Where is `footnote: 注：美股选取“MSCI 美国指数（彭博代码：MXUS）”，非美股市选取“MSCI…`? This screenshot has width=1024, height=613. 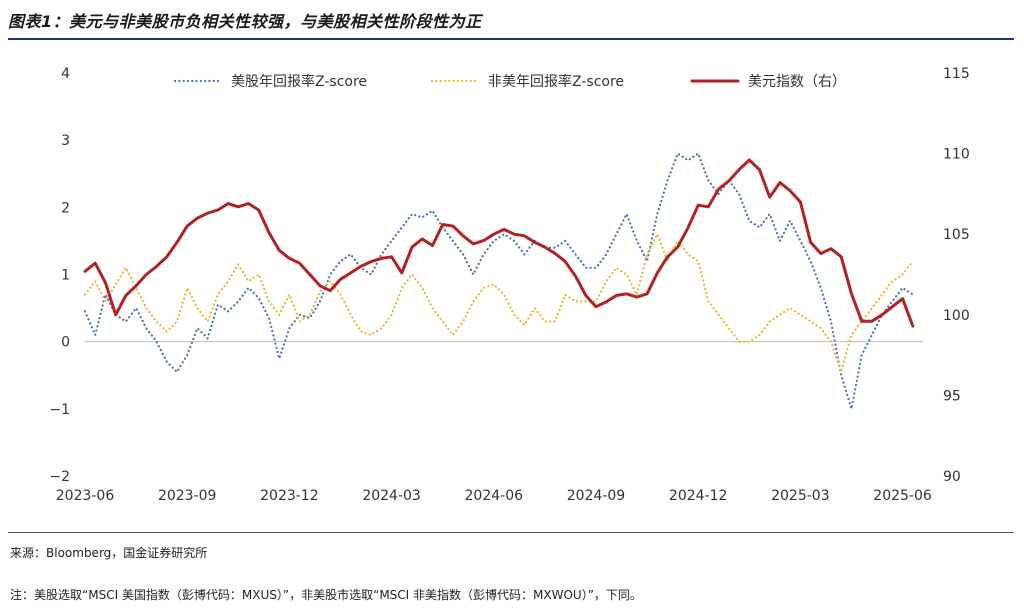 footnote: 注：美股选取“MSCI 美国指数（彭博代码：MXUS）”，非美股市选取“MSCI… is located at coordinates (326, 595).